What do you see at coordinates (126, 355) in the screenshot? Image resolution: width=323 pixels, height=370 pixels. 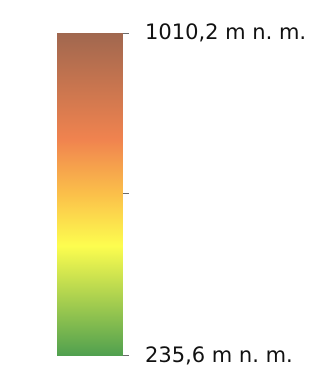 I see `tick-min` at bounding box center [126, 355].